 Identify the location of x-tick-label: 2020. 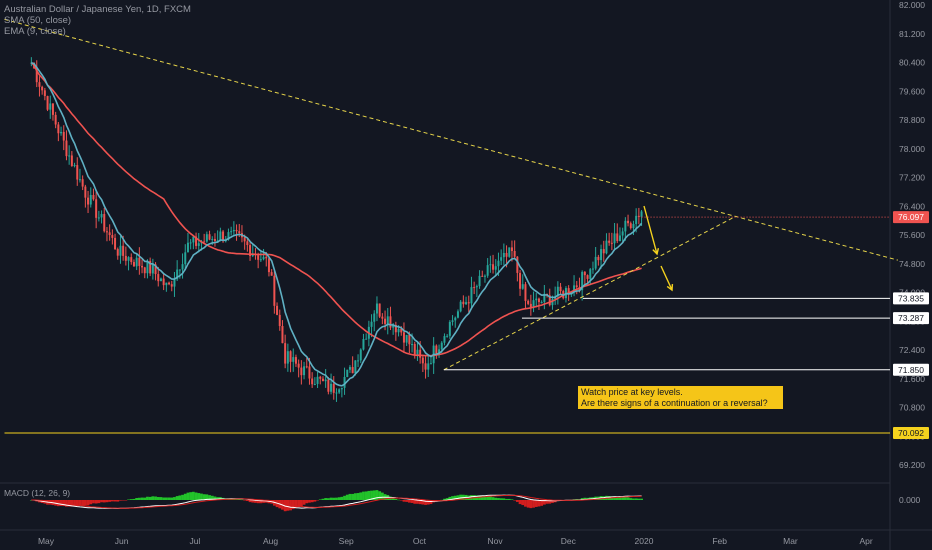
(644, 541).